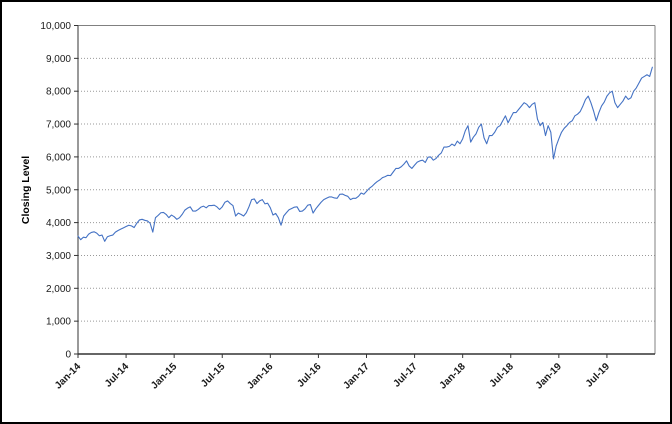 The height and width of the screenshot is (424, 672). What do you see at coordinates (55, 26) in the screenshot?
I see `y-tick-label: 10,000` at bounding box center [55, 26].